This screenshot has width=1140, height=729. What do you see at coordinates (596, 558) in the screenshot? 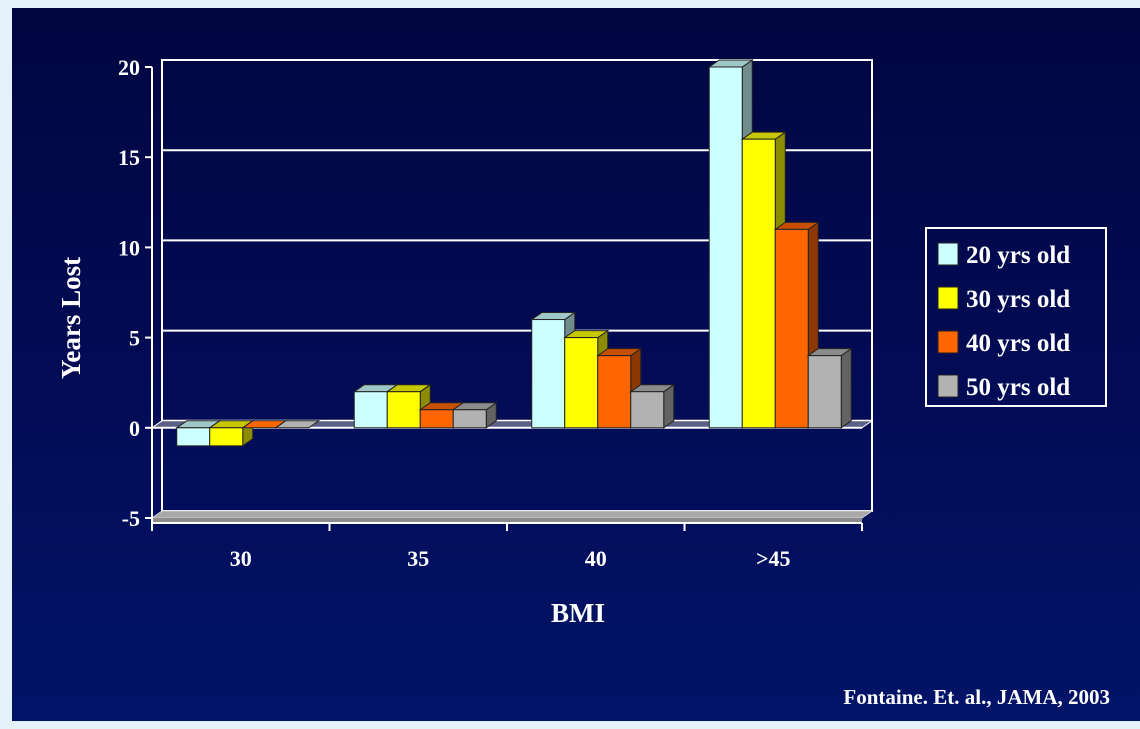
I see `x-tick-label: 40` at bounding box center [596, 558].